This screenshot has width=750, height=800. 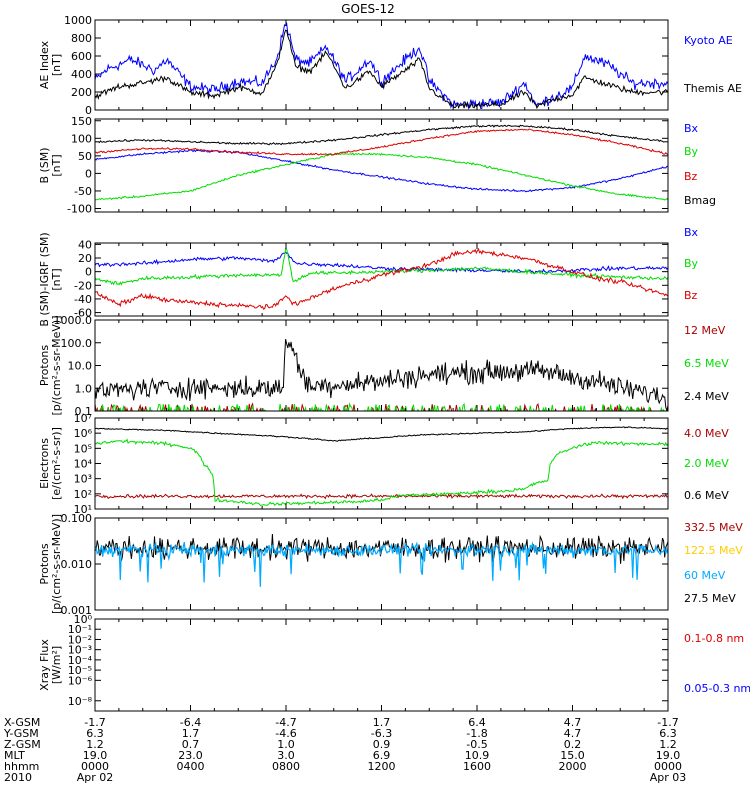 I want to click on series-line-bz, so click(x=381, y=278).